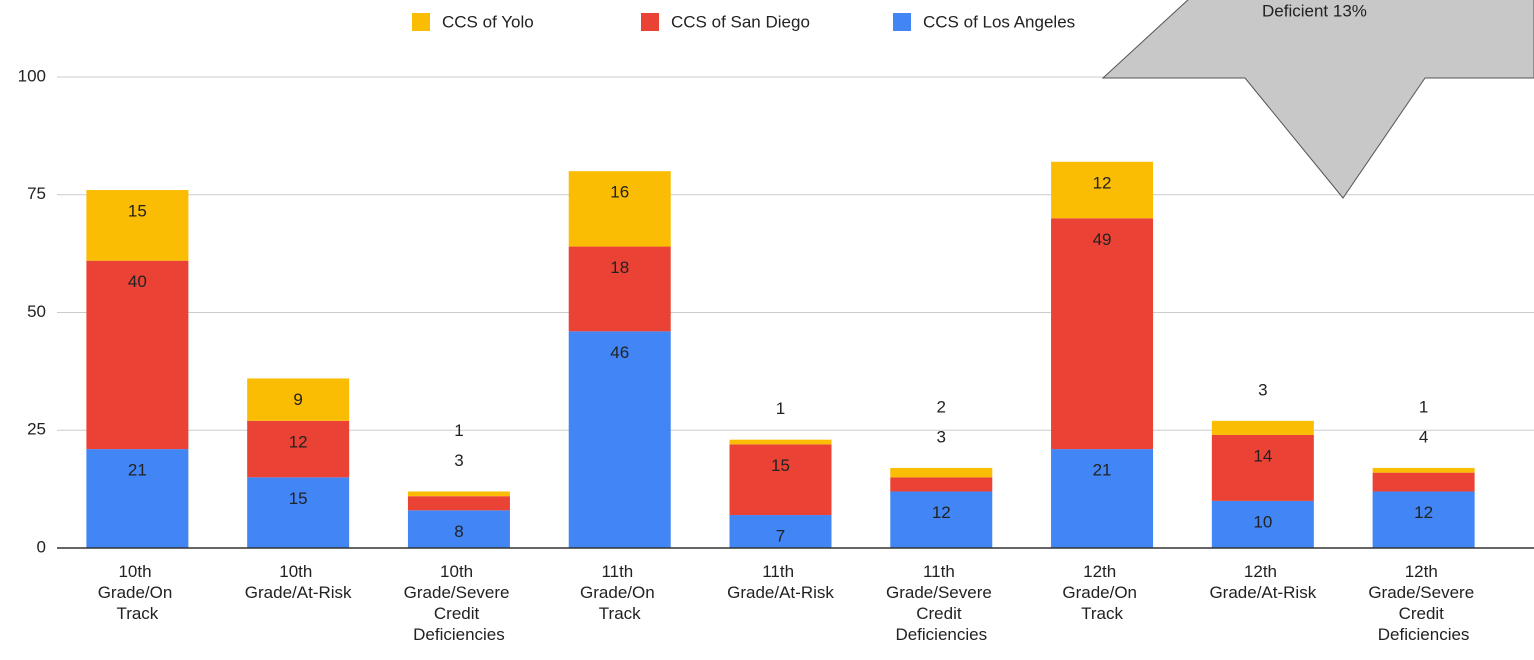 Image resolution: width=1534 pixels, height=660 pixels. I want to click on x-tick-label: 11th Grade/At-Risk, so click(780, 582).